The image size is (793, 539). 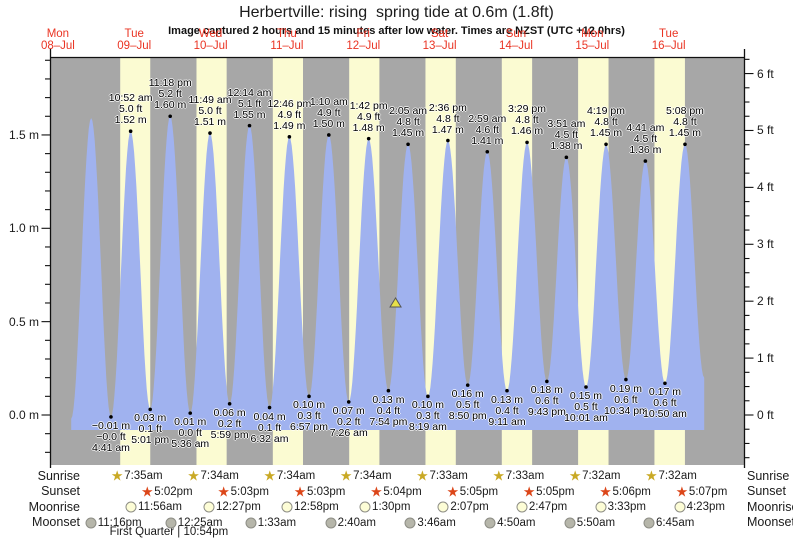 I want to click on moonset-time: 3:46am, so click(x=436, y=522).